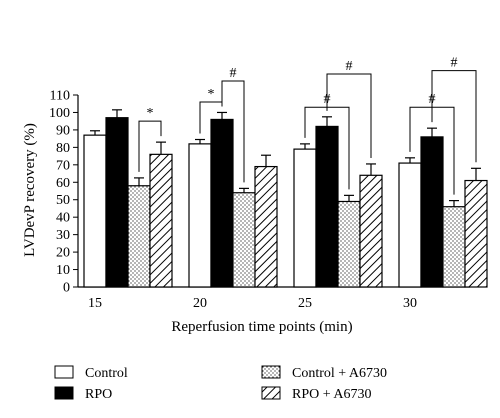 The image size is (500, 418). I want to click on x-tick-label: 30, so click(410, 303).